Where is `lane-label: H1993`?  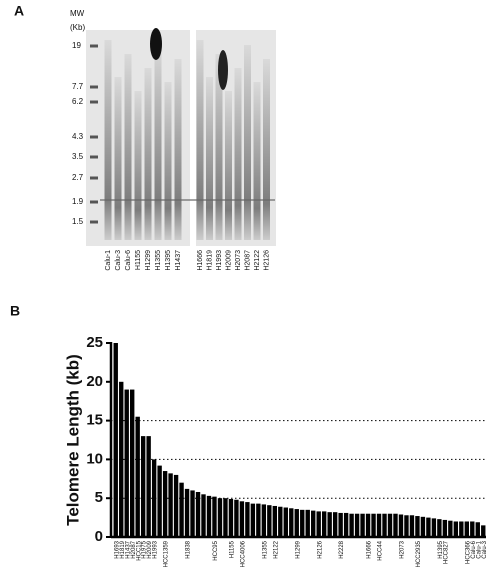 lane-label: H1993 is located at coordinates (219, 260).